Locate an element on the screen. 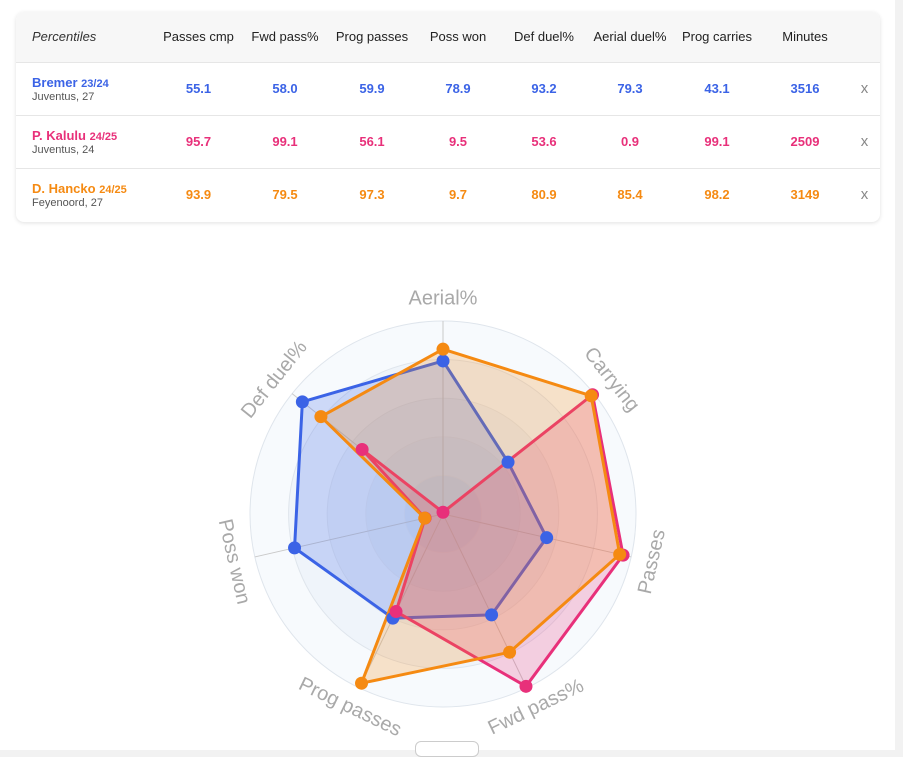 Image resolution: width=903 pixels, height=757 pixels. stat-cell: 2509 is located at coordinates (805, 141).